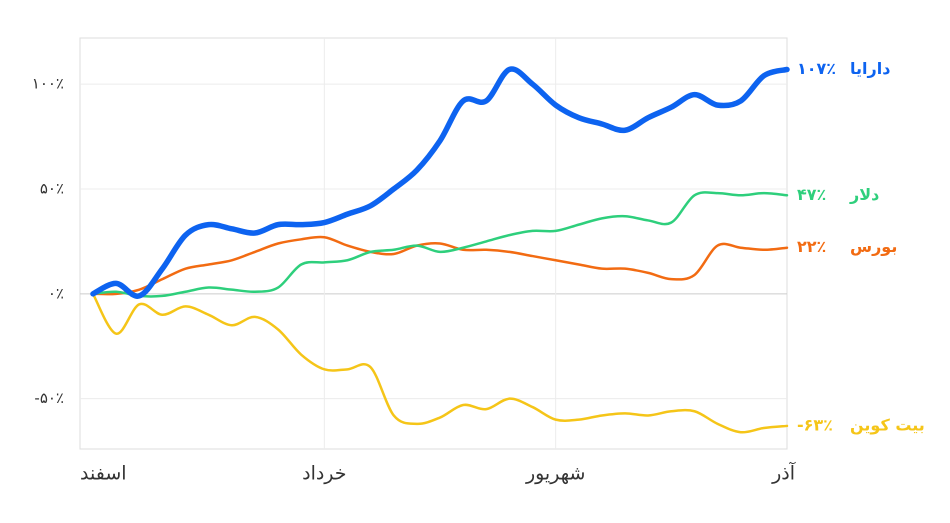  Describe the element at coordinates (816, 68) in the screenshot. I see `end-value-label: ۱۰۷٪` at that location.